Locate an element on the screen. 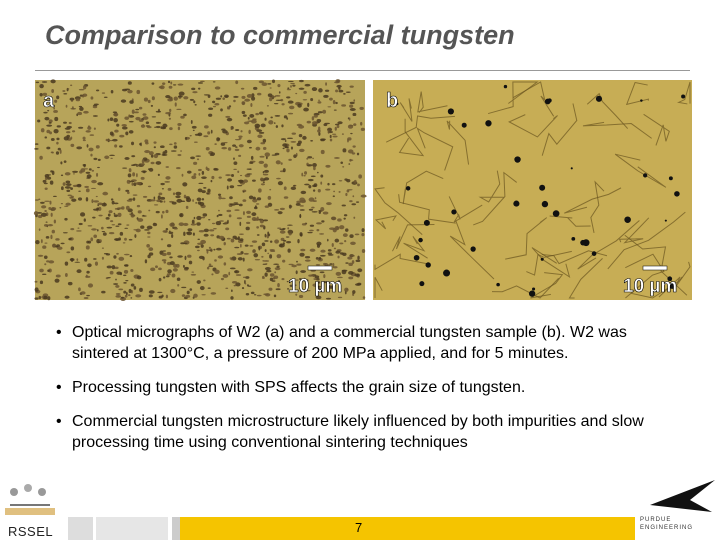 The image size is (720, 540). logo-right-icon is located at coordinates (682, 496).